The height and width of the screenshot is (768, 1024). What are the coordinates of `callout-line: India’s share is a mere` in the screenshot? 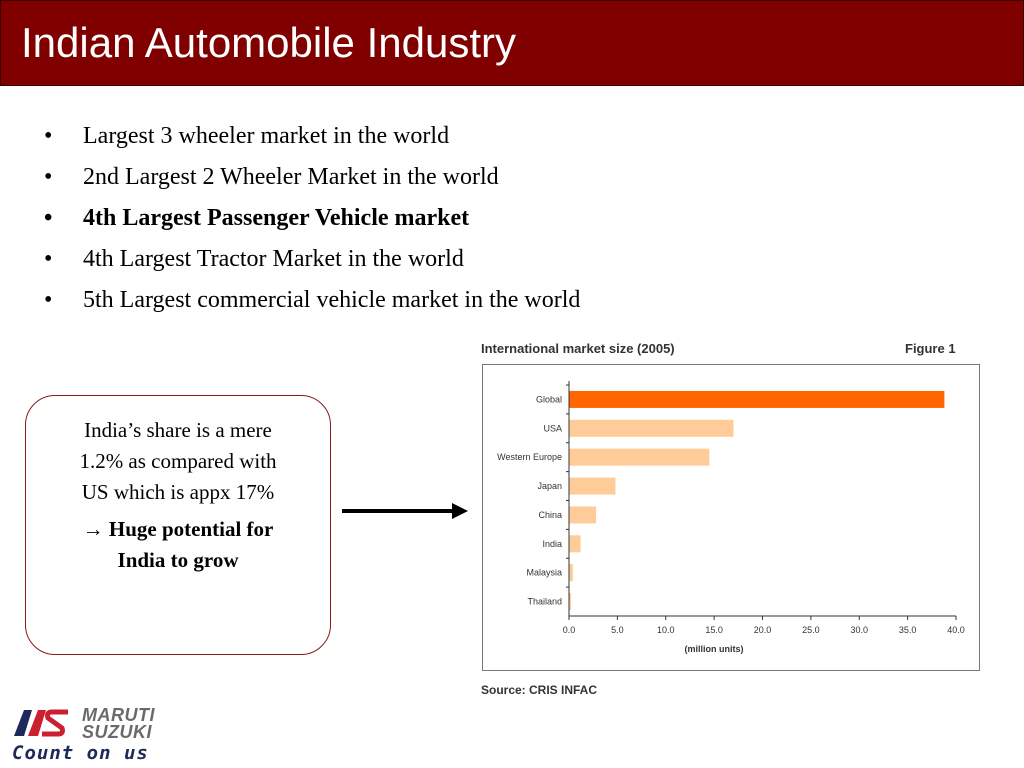 It's located at (178, 430).